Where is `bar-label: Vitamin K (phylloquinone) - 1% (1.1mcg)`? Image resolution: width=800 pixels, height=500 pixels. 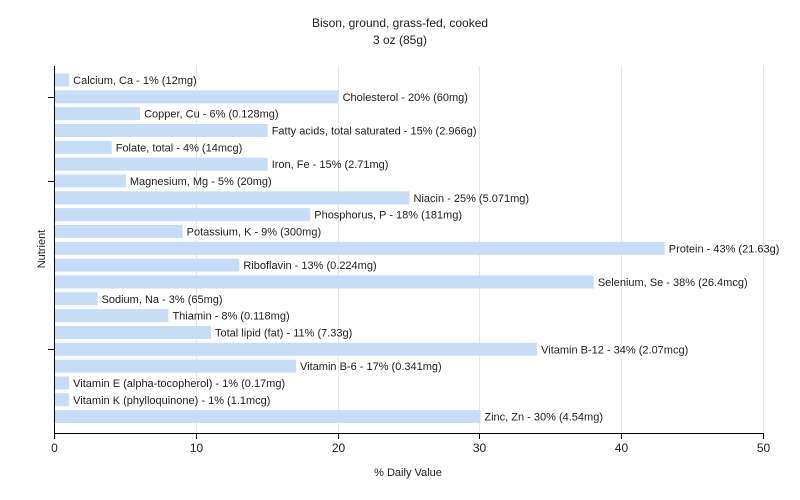 bar-label: Vitamin K (phylloquinone) - 1% (1.1mcg) is located at coordinates (171, 401).